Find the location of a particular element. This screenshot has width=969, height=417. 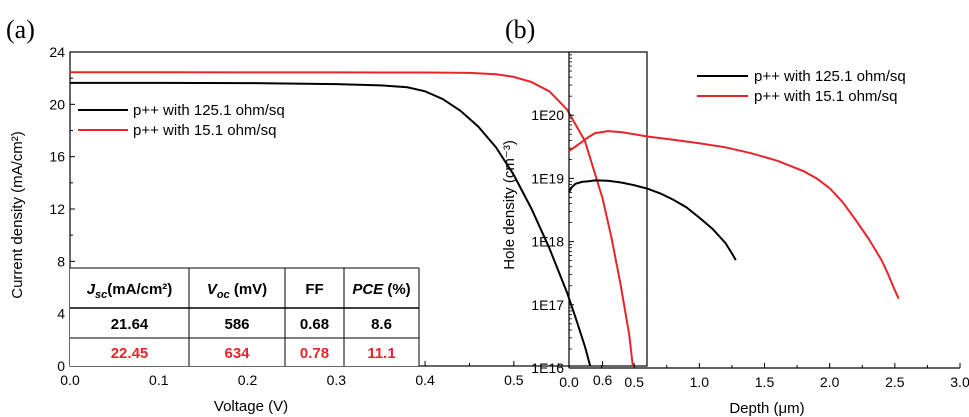

panel-a-x-tick-label: 0.6 is located at coordinates (603, 380).